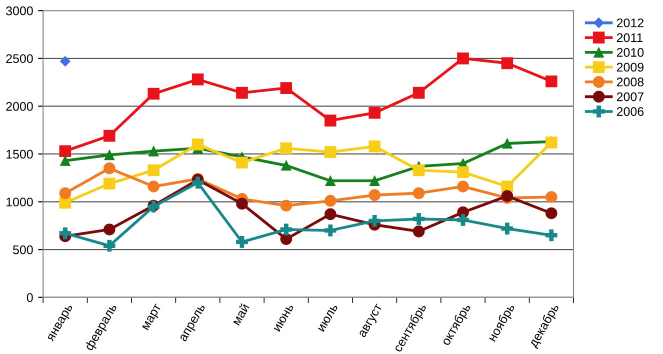 This screenshot has width=663, height=354. Describe the element at coordinates (630, 23) in the screenshot. I see `legend-label: 2012` at that location.